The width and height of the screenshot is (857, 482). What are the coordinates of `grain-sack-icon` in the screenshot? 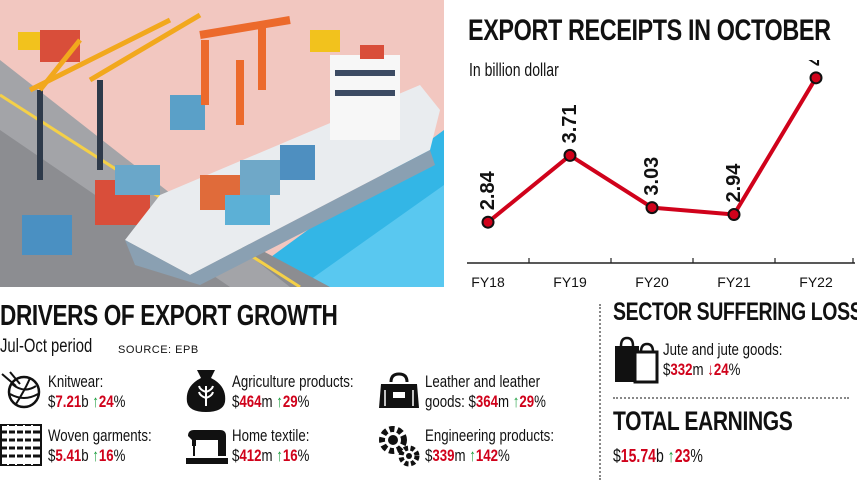 It's located at (206, 391).